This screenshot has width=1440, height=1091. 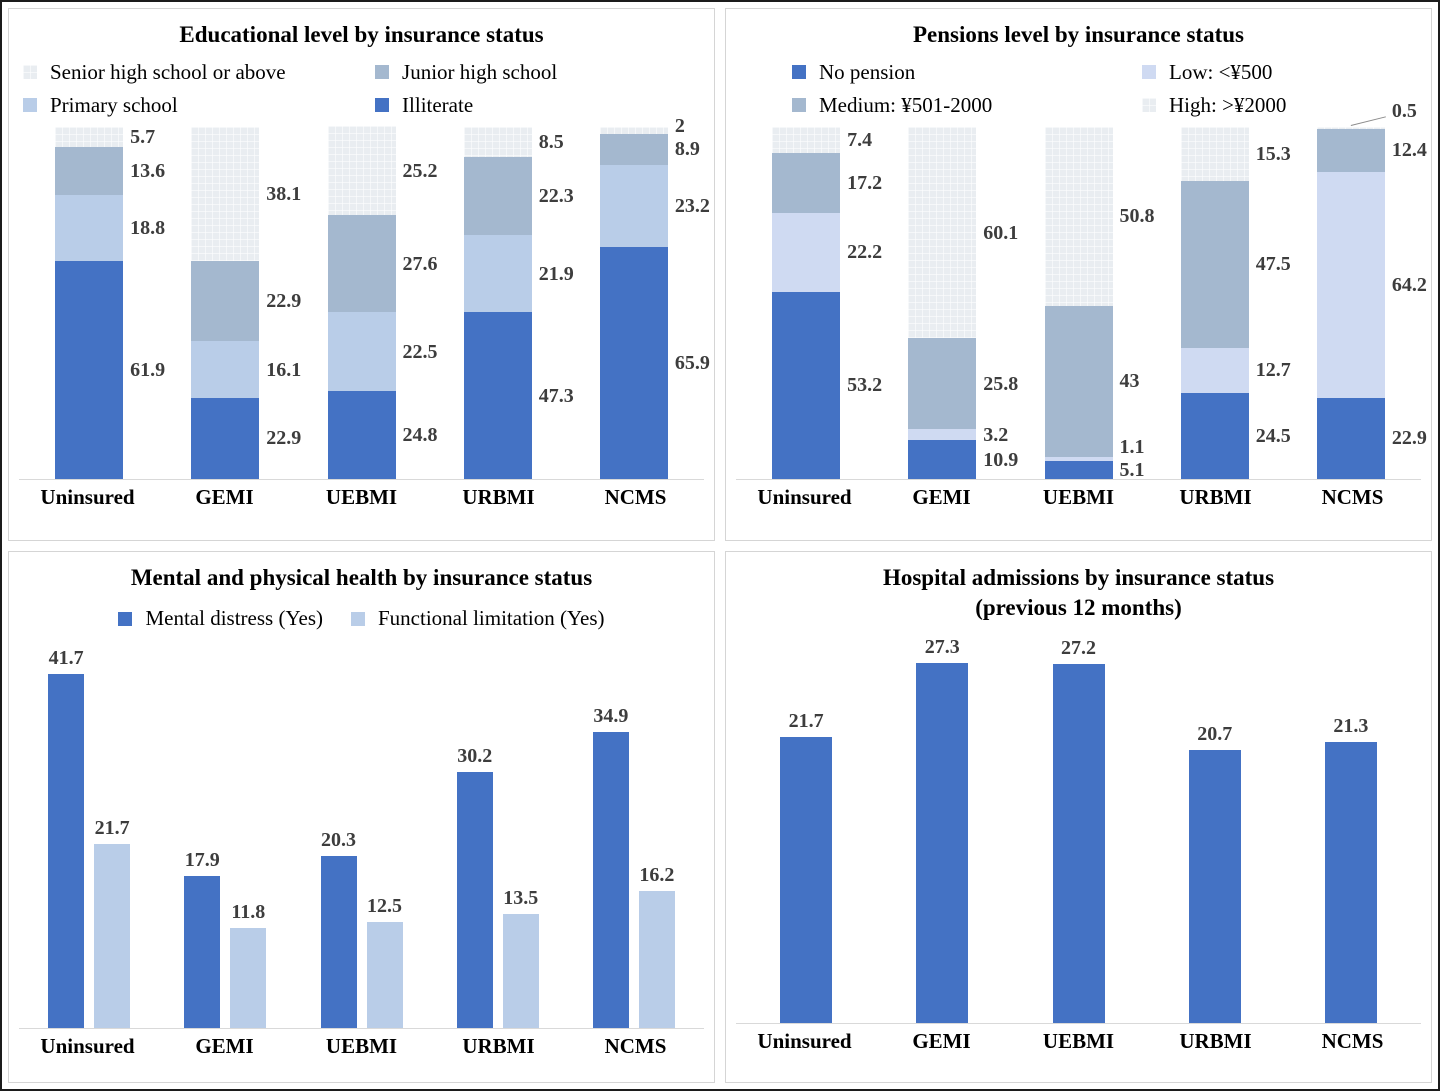 What do you see at coordinates (284, 369) in the screenshot?
I see `bar-value-label: 16.1` at bounding box center [284, 369].